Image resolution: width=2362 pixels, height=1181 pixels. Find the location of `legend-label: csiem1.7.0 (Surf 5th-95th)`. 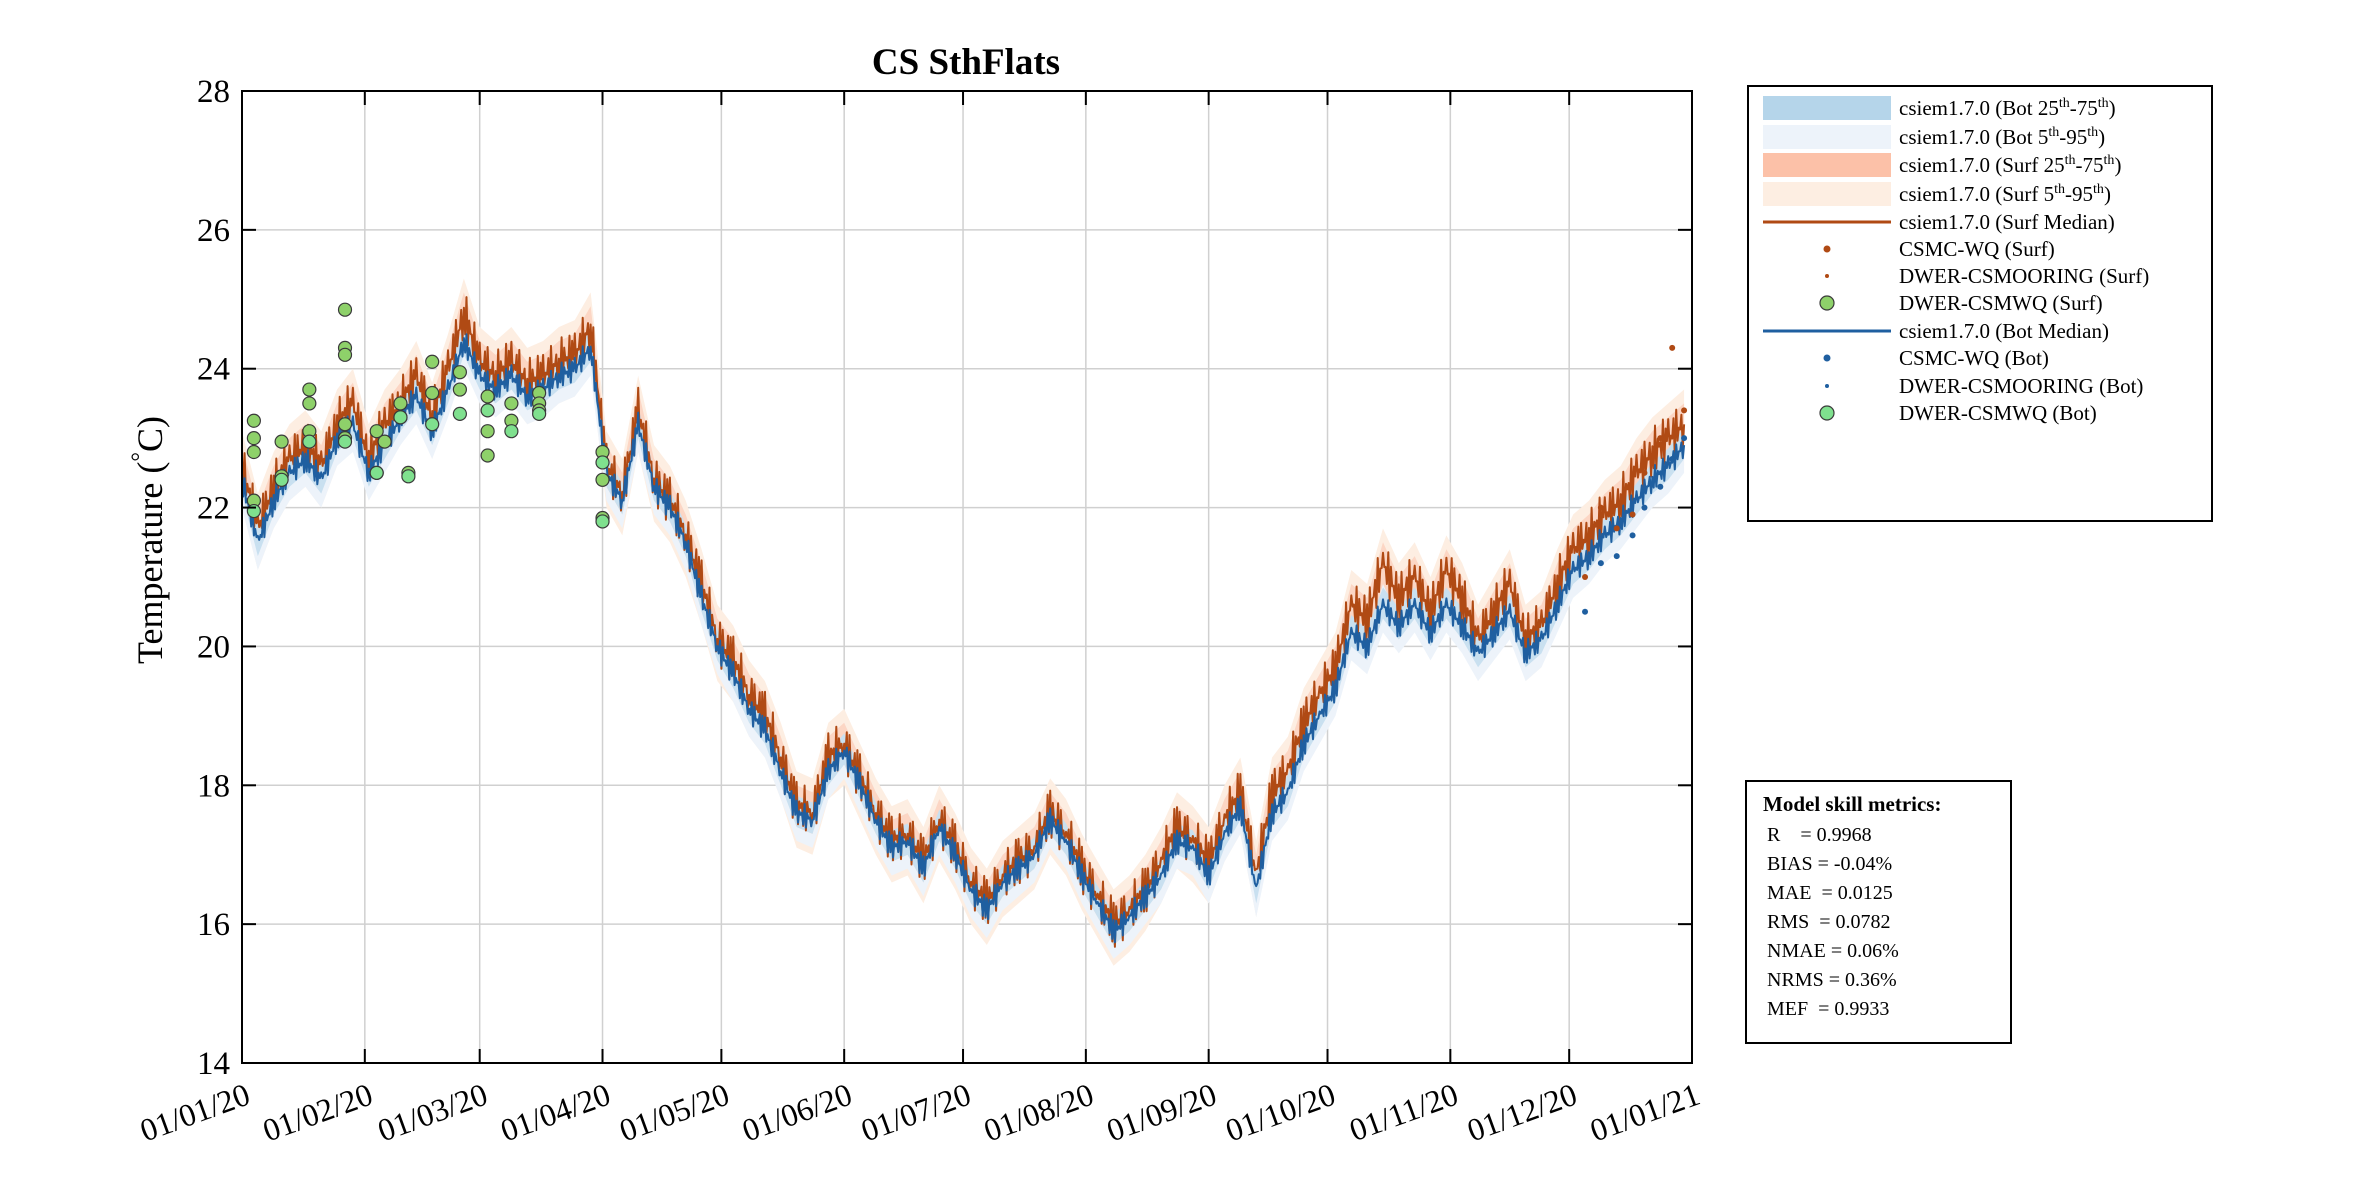

legend-label: csiem1.7.0 (Surf 5th-95th) is located at coordinates (2005, 194).